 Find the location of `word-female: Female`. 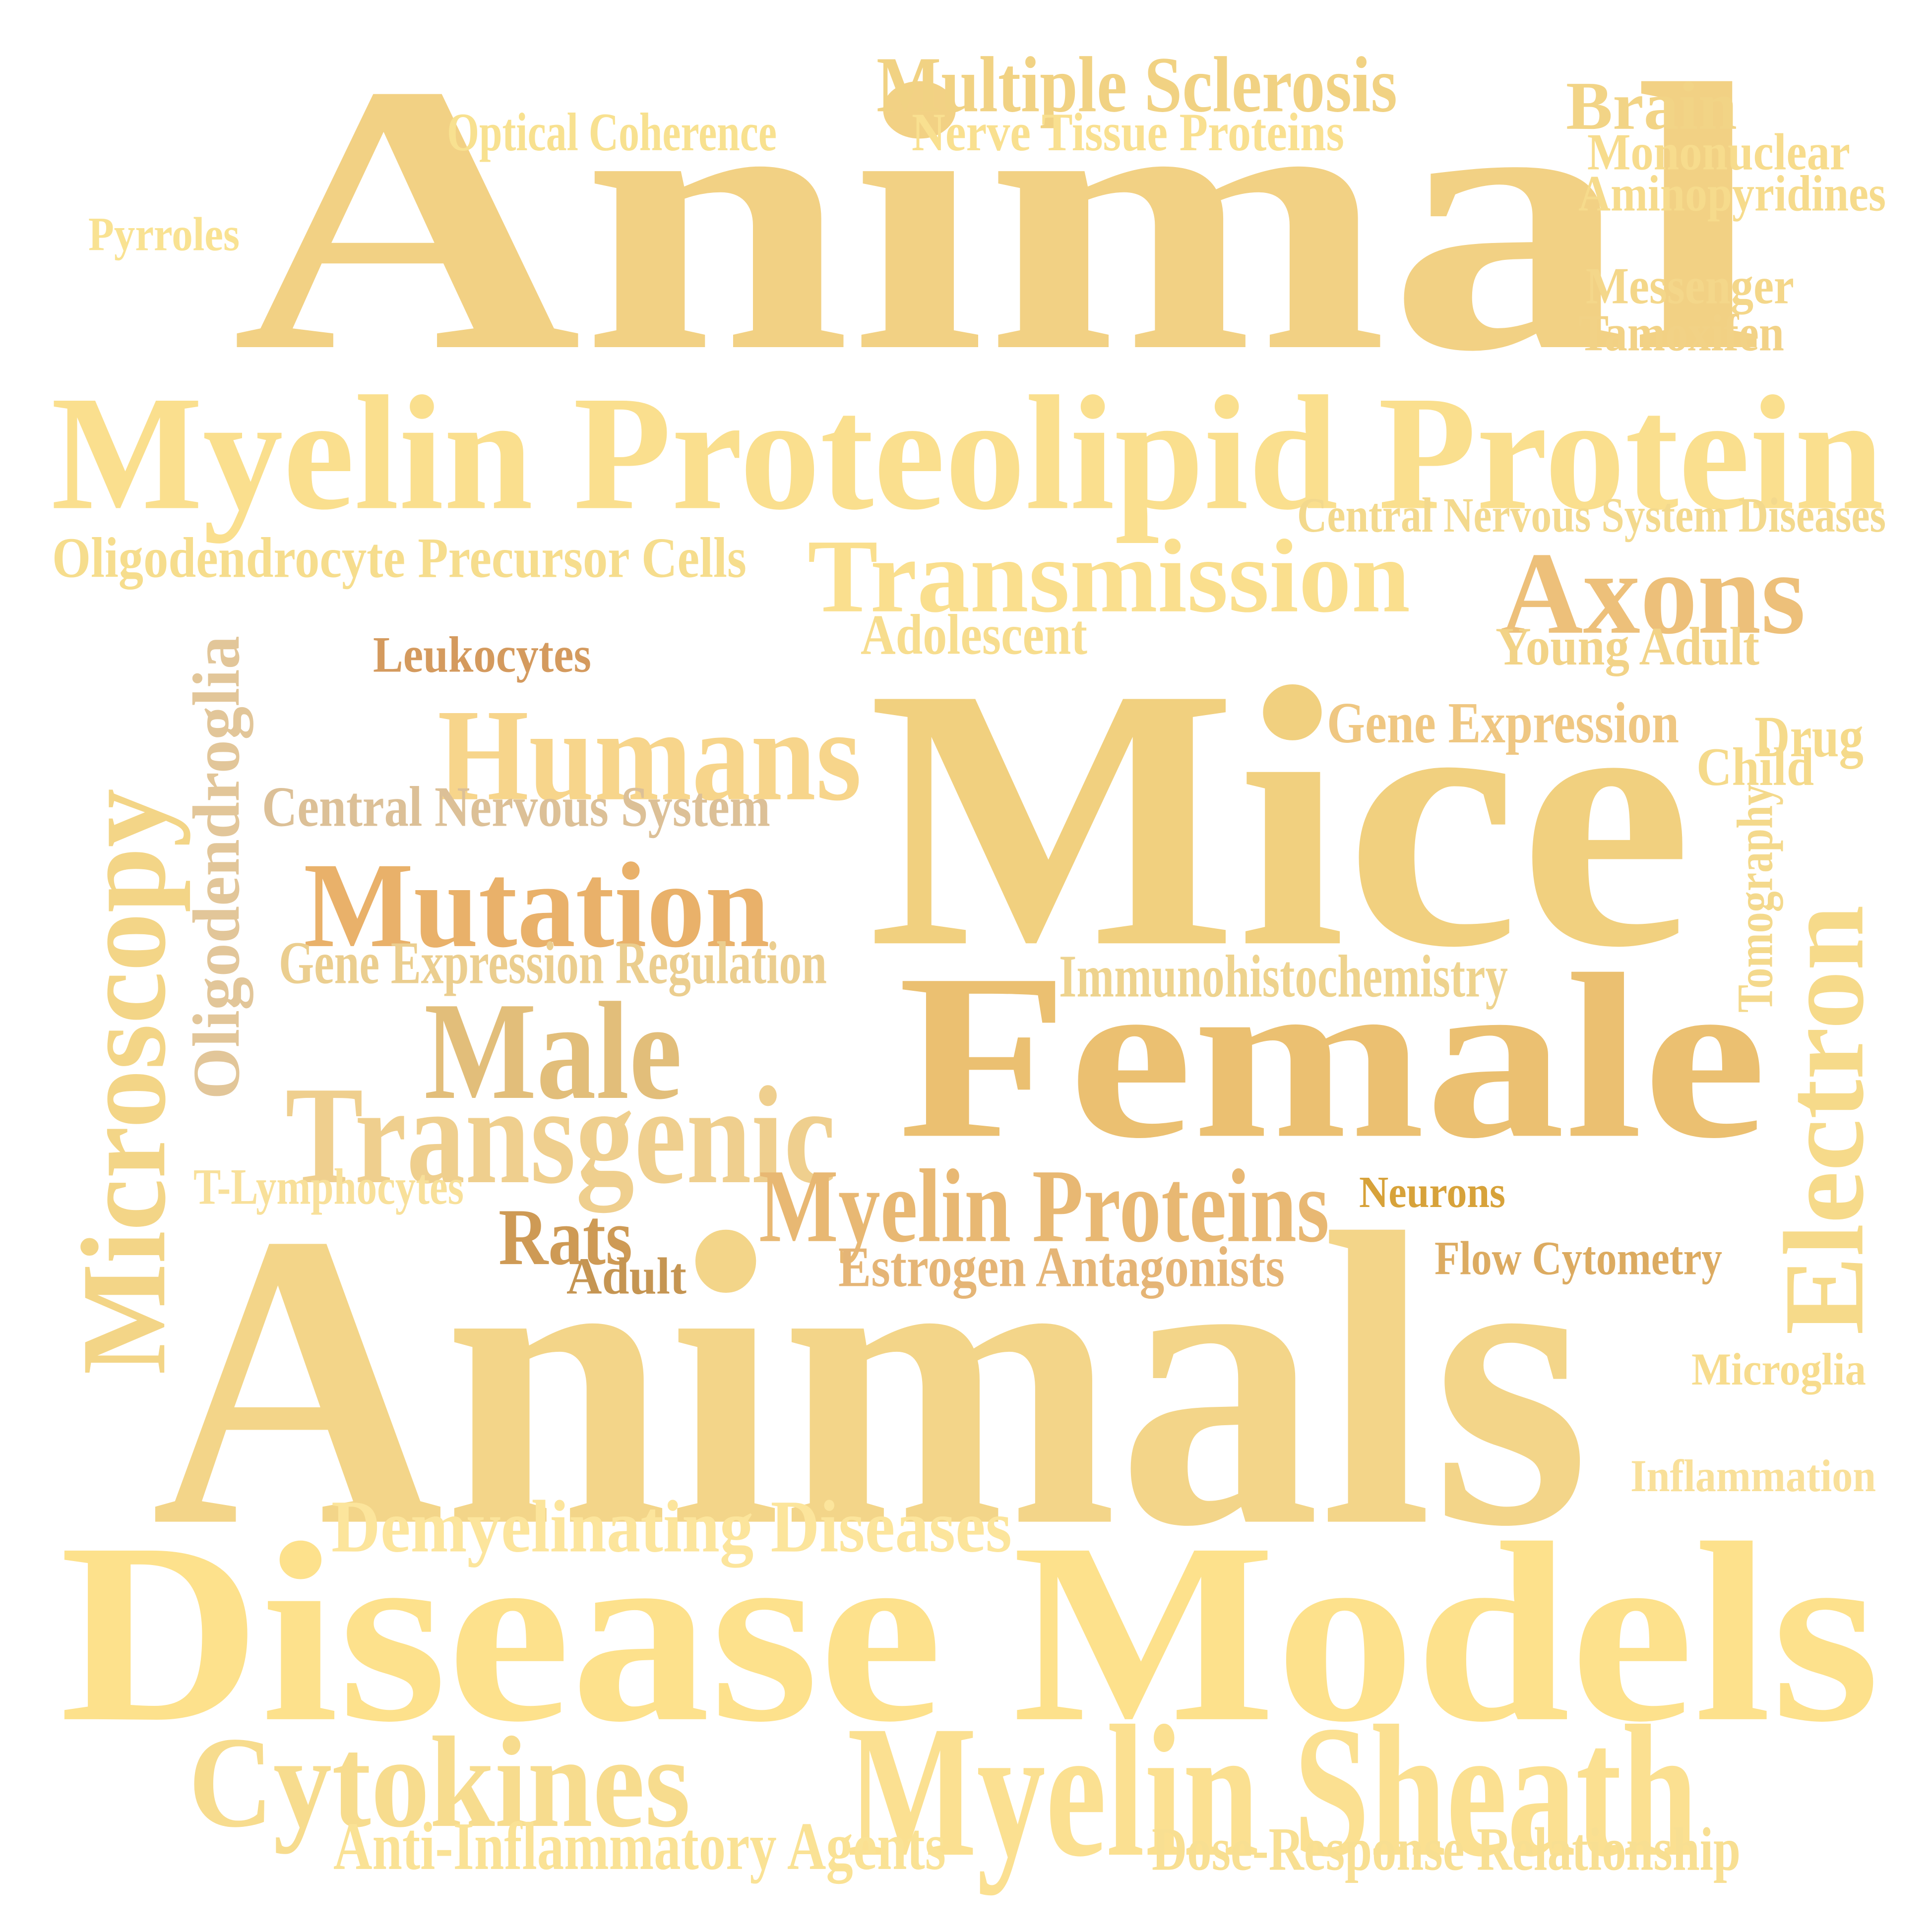

word-female: Female is located at coordinates (1332, 1056).